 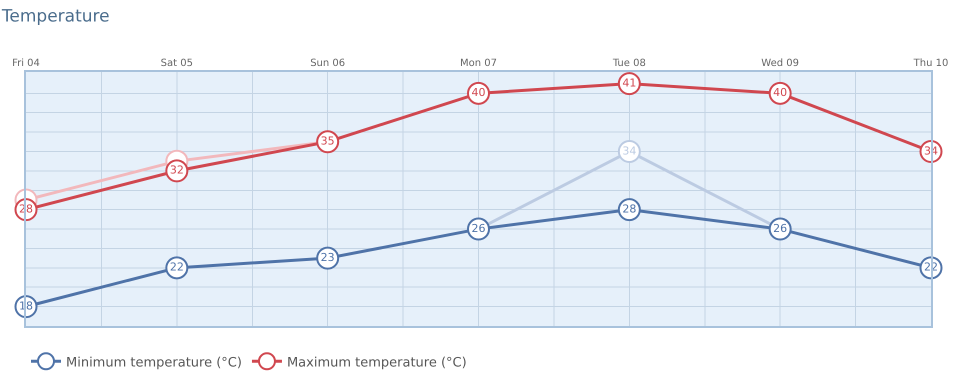 I want to click on data-label: 41, so click(x=629, y=83).